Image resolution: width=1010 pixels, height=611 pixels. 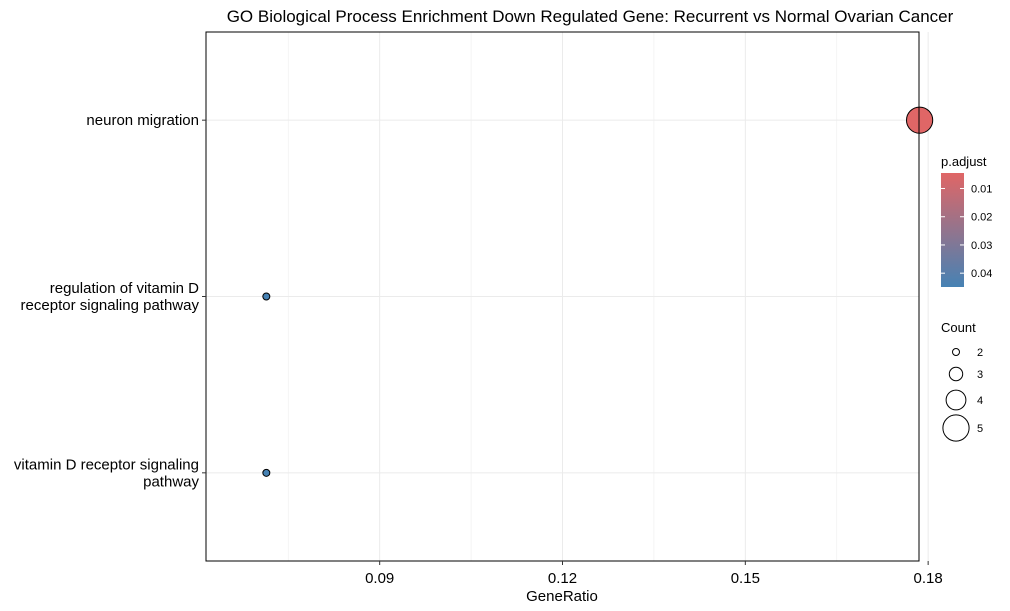 I want to click on x-axis-label: GeneRatio, so click(x=562, y=596).